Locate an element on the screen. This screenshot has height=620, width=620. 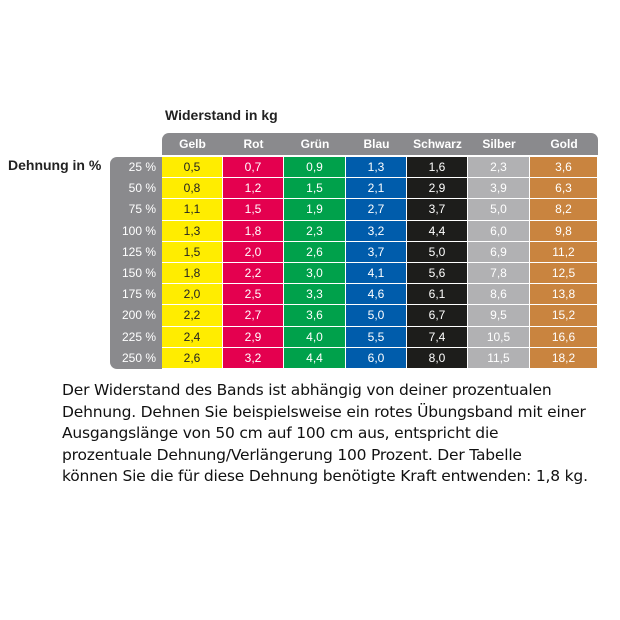
table-row: 2,6 3,2 4,4 6,0 8,0 11,5 18,2 is located at coordinates (380, 358).